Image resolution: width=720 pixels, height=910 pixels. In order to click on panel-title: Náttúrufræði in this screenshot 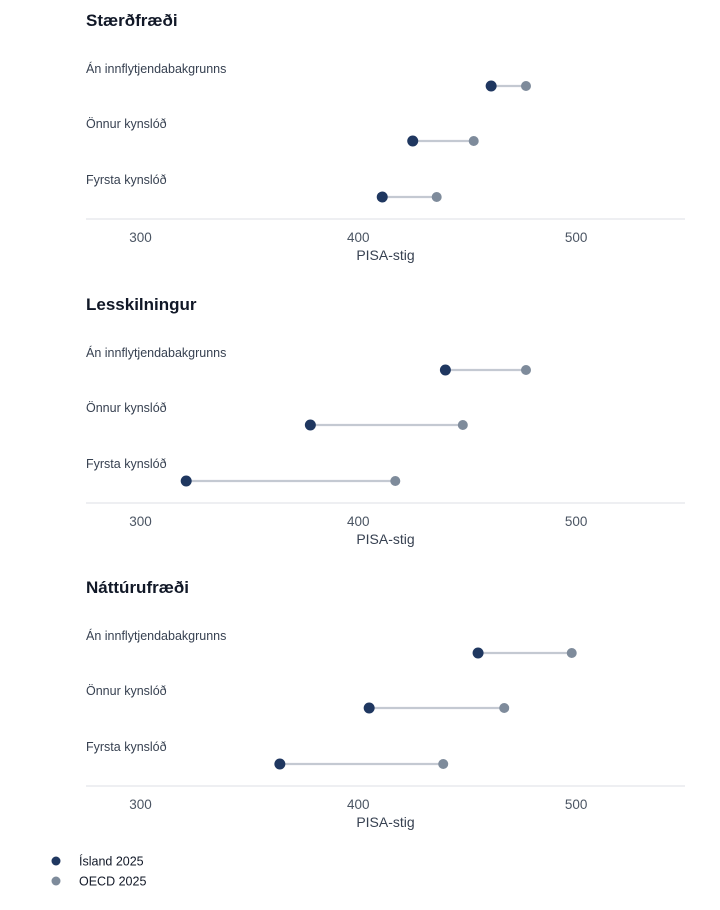, I will do `click(137, 587)`.